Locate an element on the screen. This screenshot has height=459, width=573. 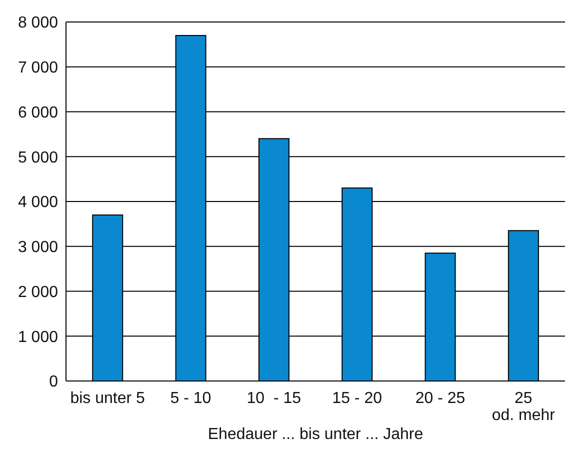
x-tick-label: 10 - 15 is located at coordinates (274, 398).